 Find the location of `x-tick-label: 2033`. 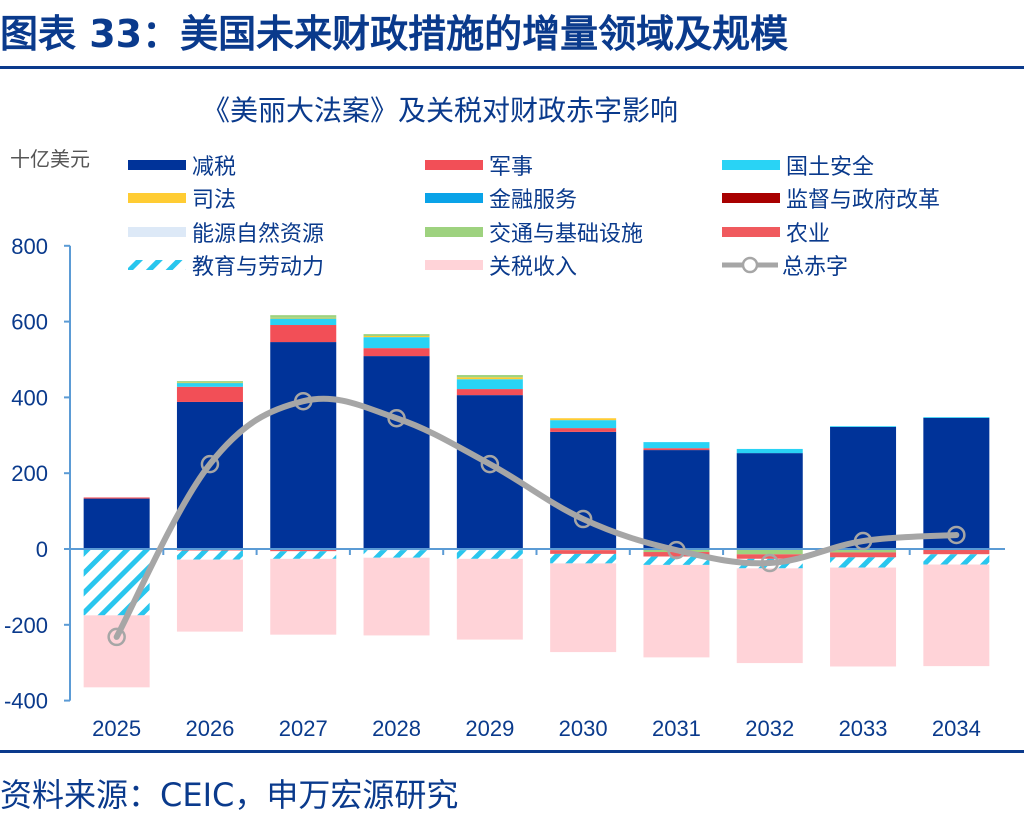

x-tick-label: 2033 is located at coordinates (863, 728).